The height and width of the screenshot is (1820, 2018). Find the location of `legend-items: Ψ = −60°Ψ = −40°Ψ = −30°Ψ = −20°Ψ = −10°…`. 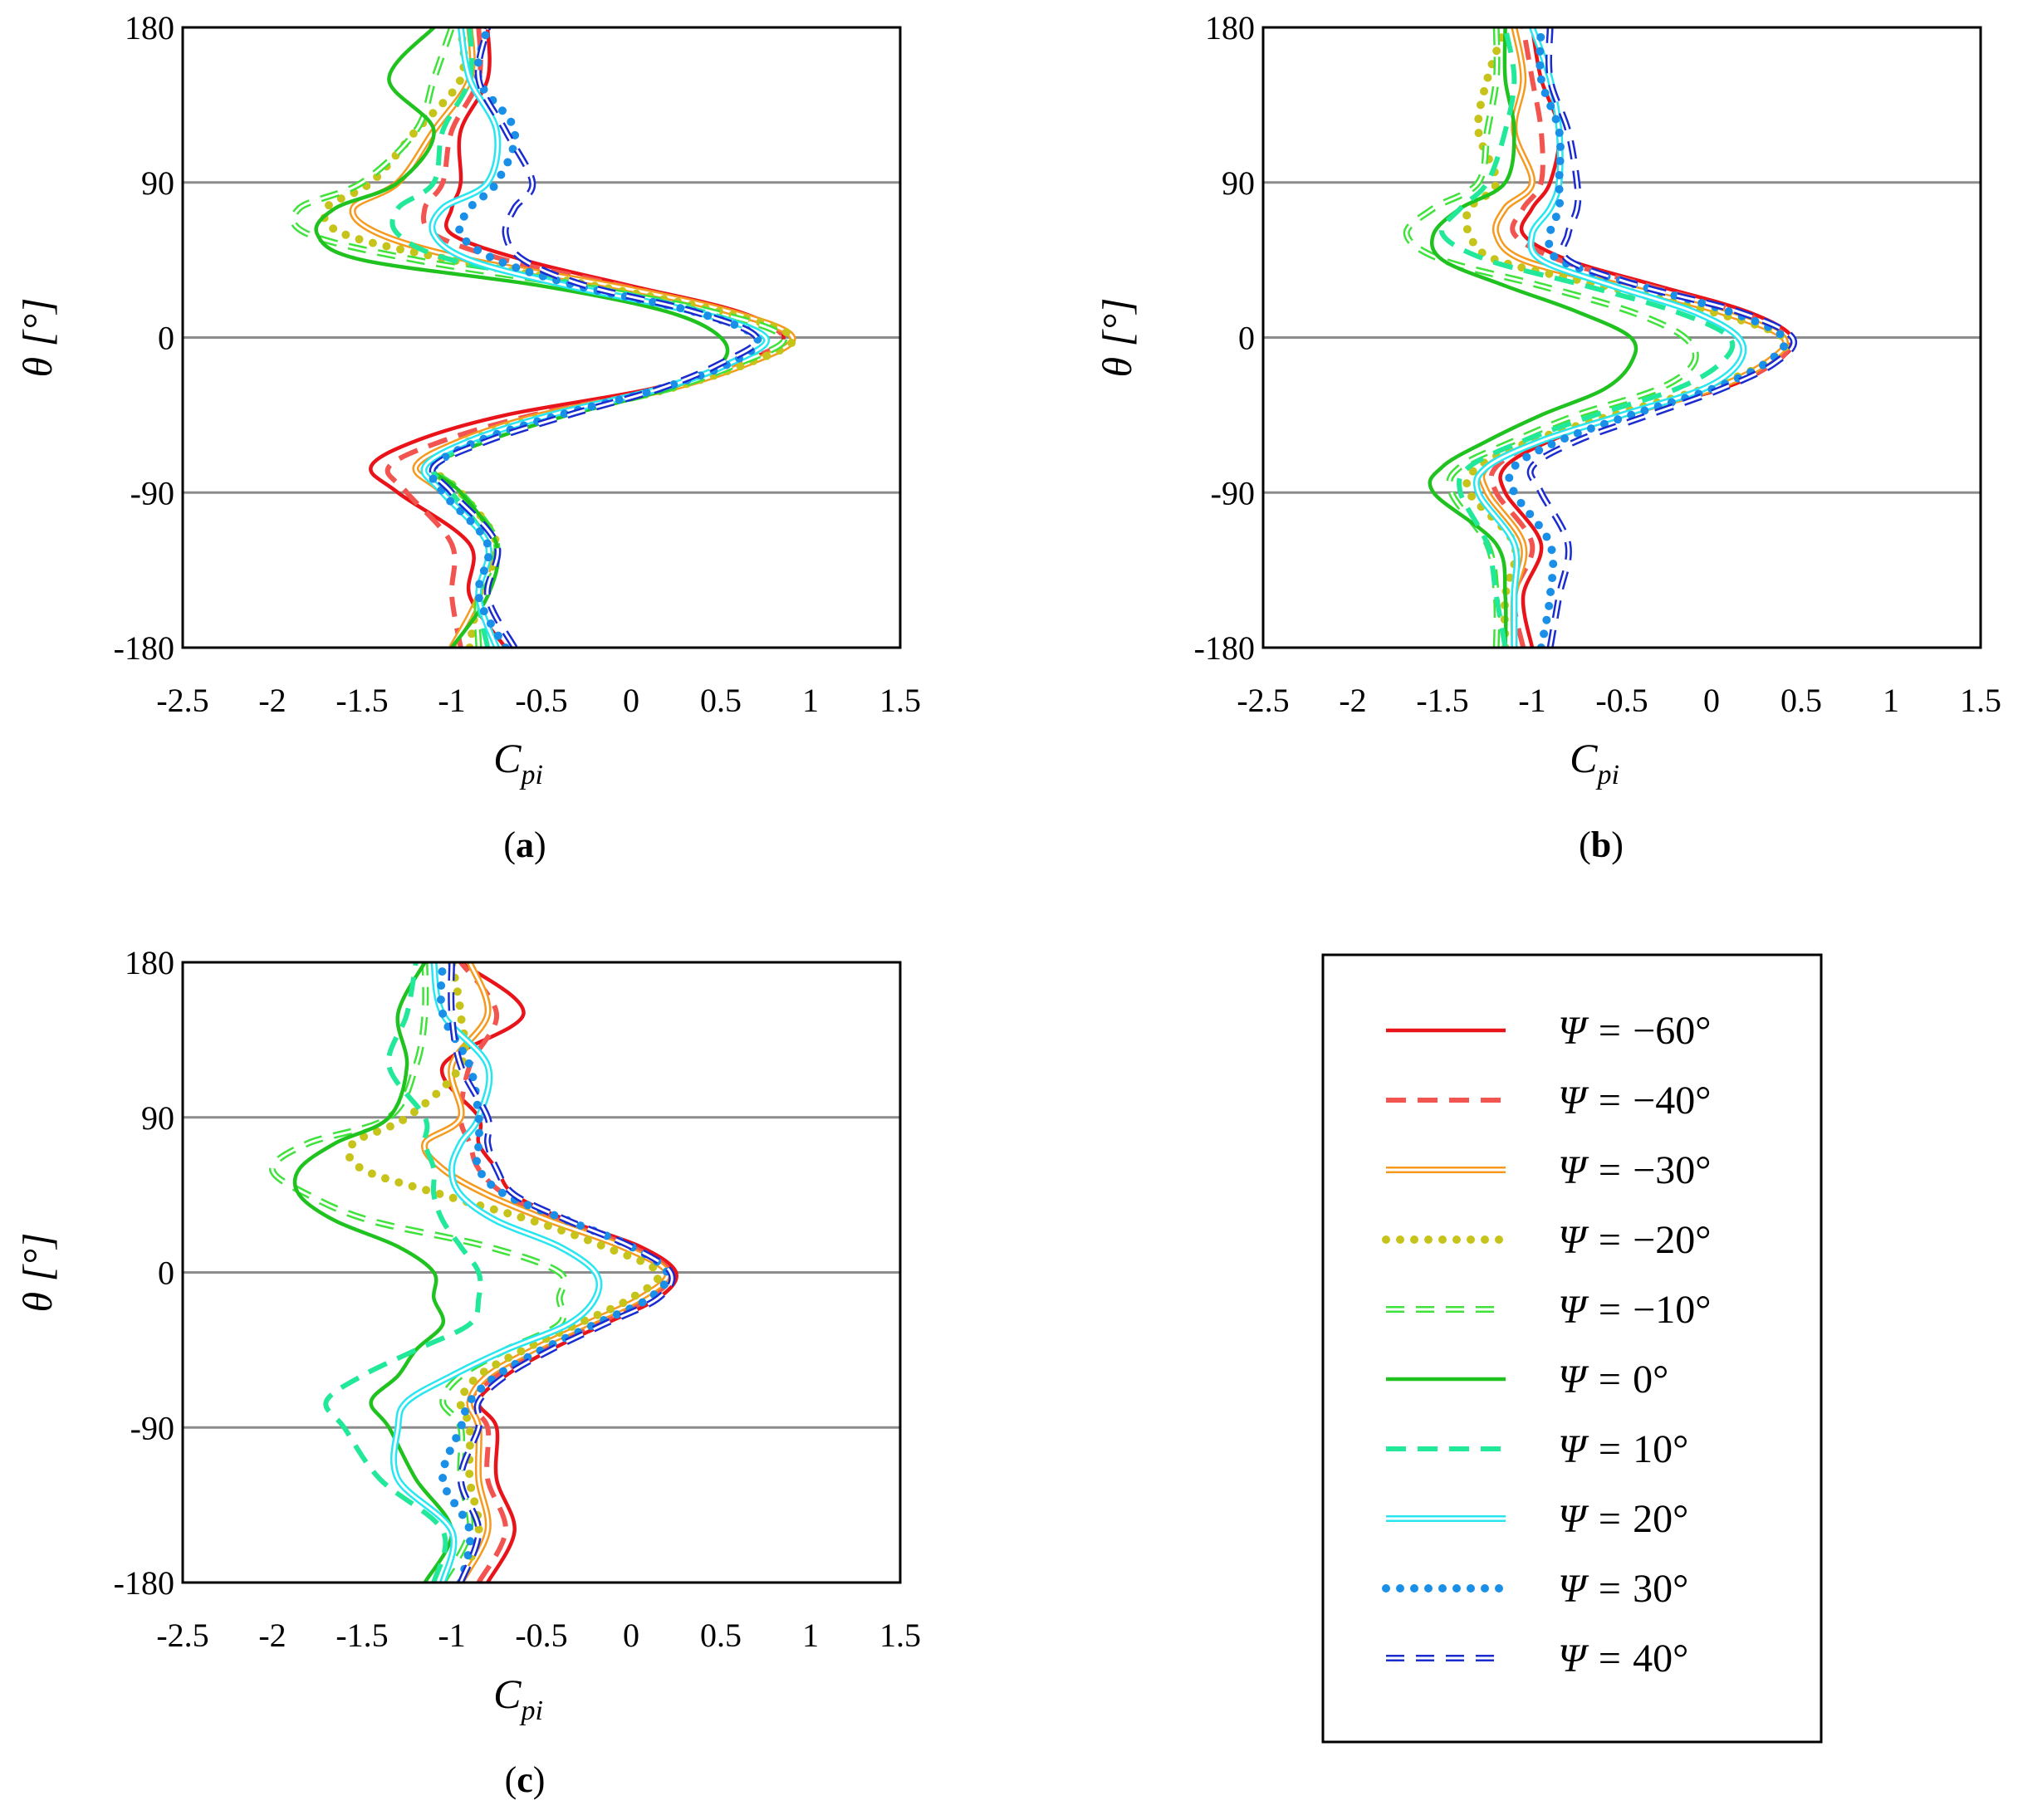

legend-items: Ψ = −60°Ψ = −40°Ψ = −30°Ψ = −20°Ψ = −10°… is located at coordinates (1547, 1345).